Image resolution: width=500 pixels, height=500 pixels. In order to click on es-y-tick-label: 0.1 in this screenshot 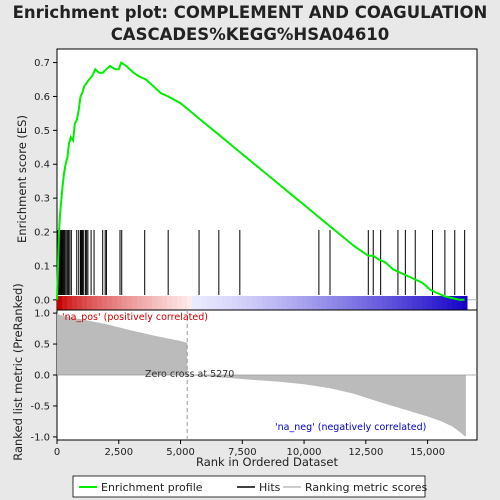, I will do `click(42, 266)`.